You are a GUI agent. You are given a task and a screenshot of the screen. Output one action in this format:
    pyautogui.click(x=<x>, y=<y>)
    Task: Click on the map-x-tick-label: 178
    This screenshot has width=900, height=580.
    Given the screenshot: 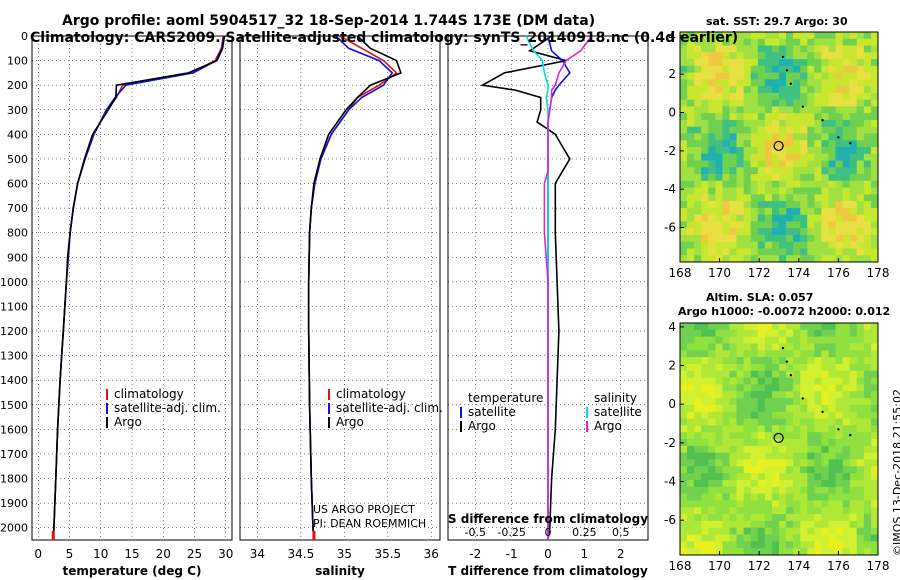 What is the action you would take?
    pyautogui.click(x=878, y=566)
    